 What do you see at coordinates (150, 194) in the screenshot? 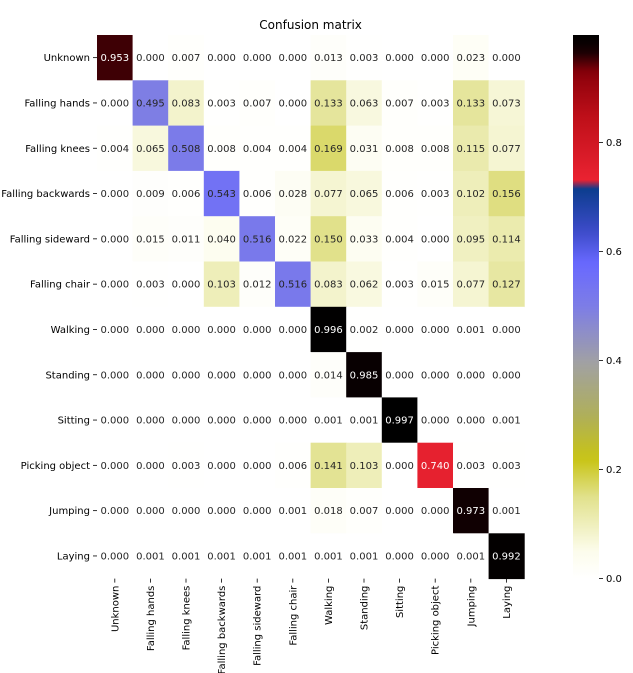
I see `cell-value-label: 0.009` at bounding box center [150, 194].